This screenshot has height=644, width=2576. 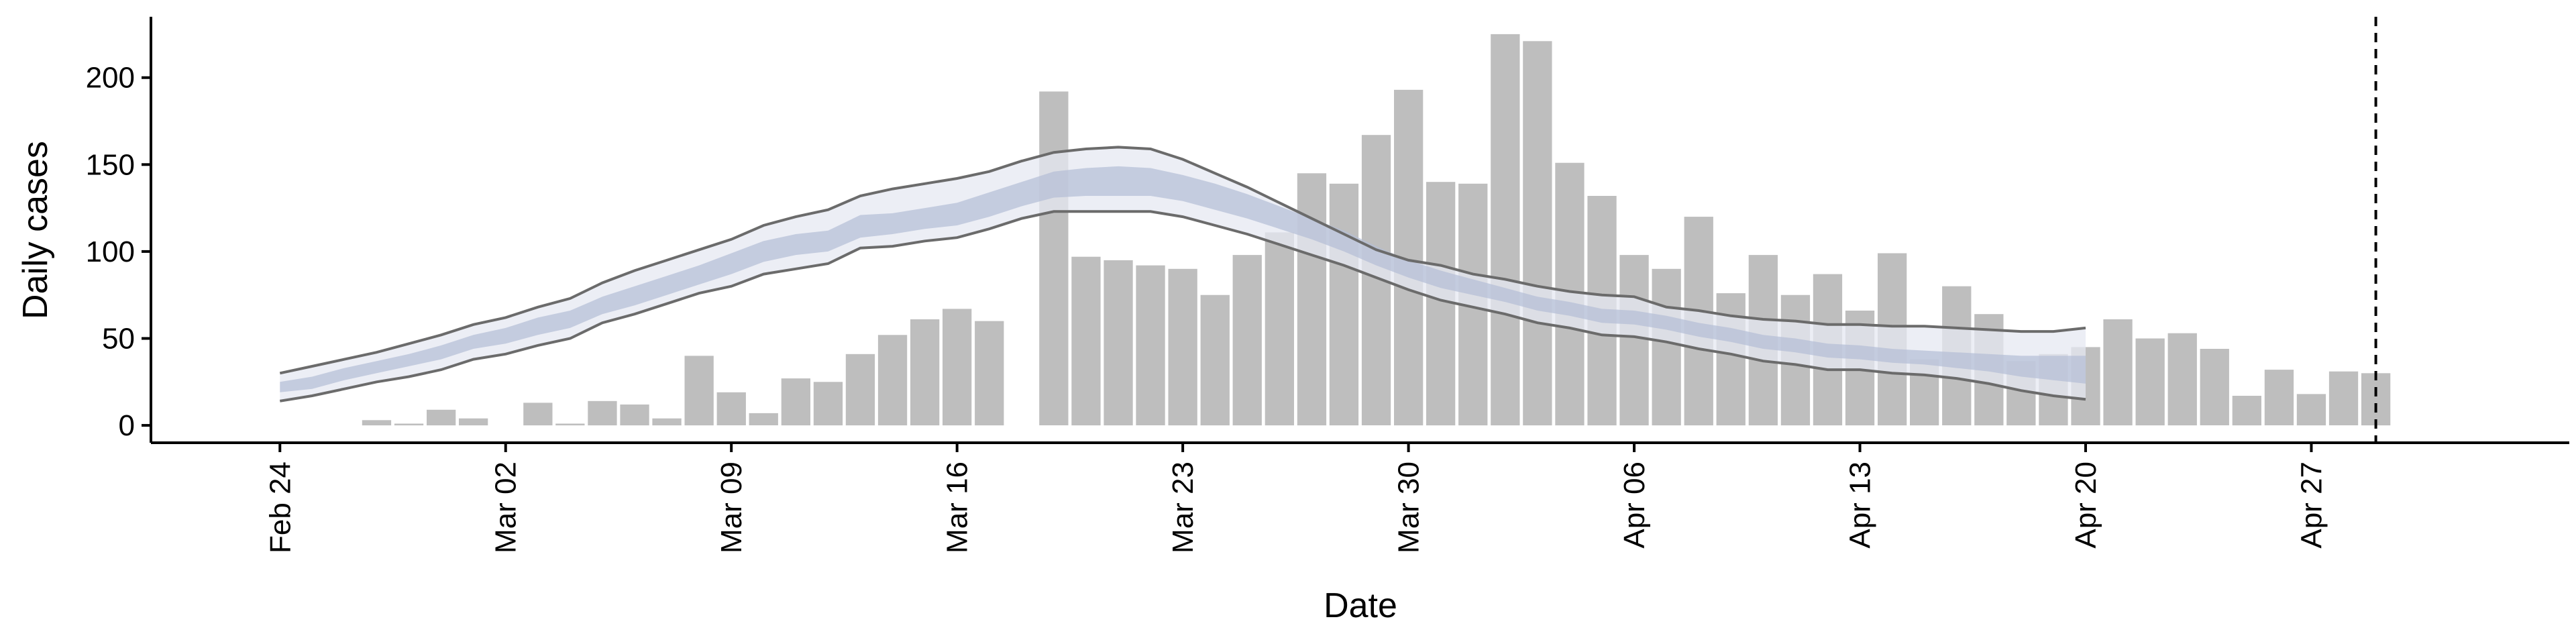 What do you see at coordinates (1634, 505) in the screenshot?
I see `x-tick-label: Apr 06` at bounding box center [1634, 505].